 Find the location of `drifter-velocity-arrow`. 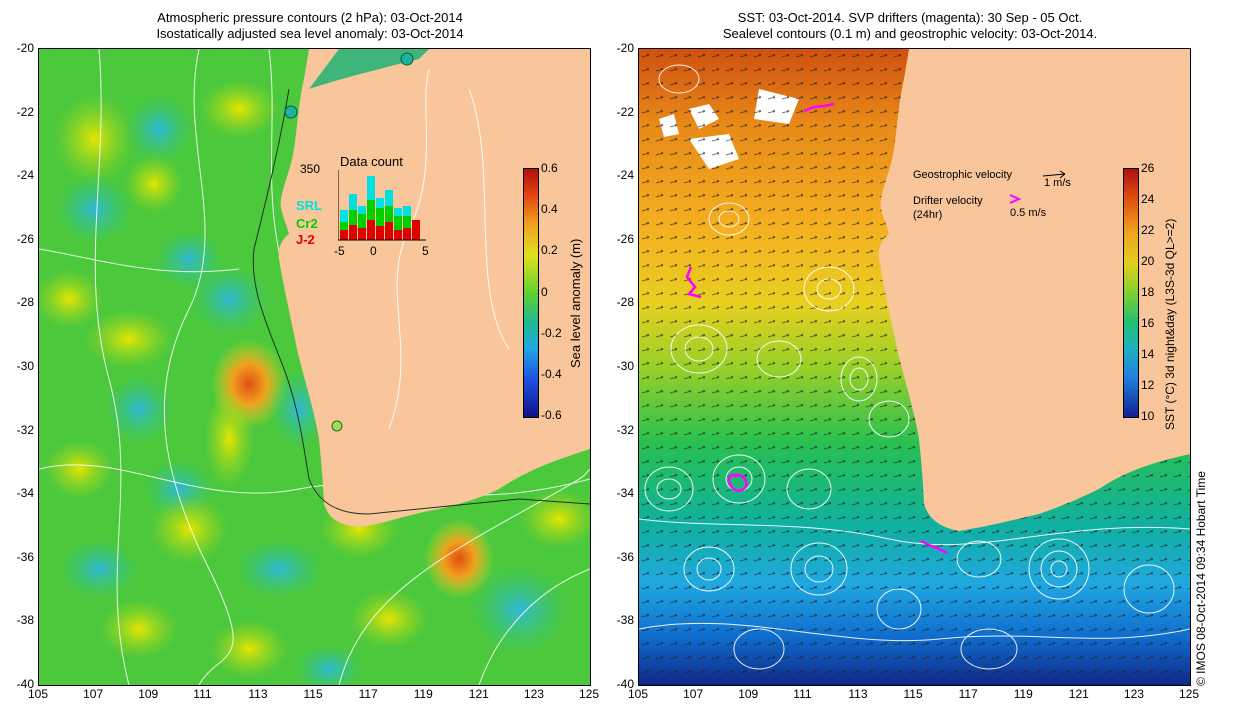

drifter-velocity-arrow is located at coordinates (1015, 199).